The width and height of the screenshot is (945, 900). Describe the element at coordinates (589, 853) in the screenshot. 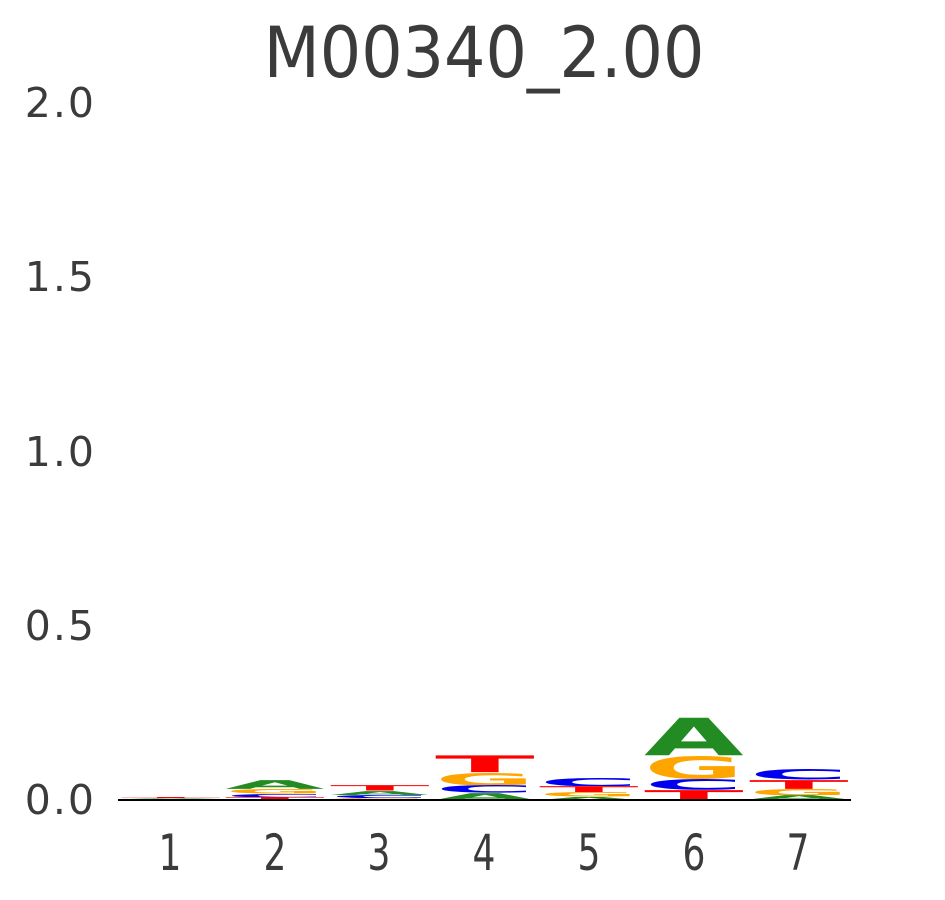

I see `x-tick-label: 5` at that location.